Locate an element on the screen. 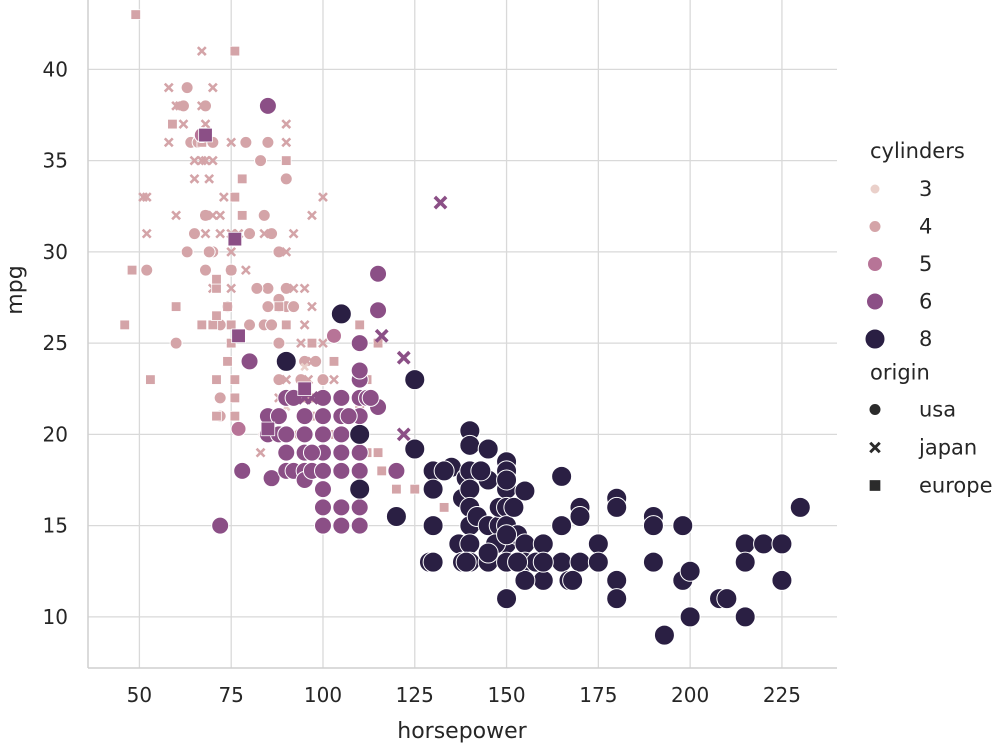 Image resolution: width=1000 pixels, height=750 pixels. x-tick-label: 225 is located at coordinates (782, 695).